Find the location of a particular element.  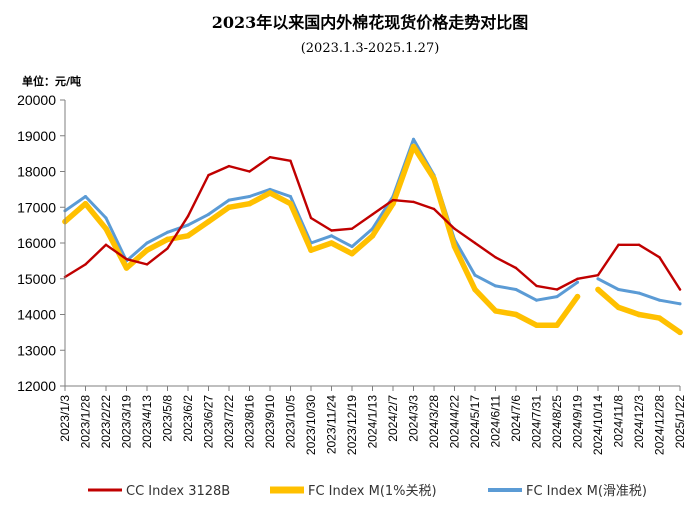

x-tick-label: 2024/2/7 is located at coordinates (393, 418).